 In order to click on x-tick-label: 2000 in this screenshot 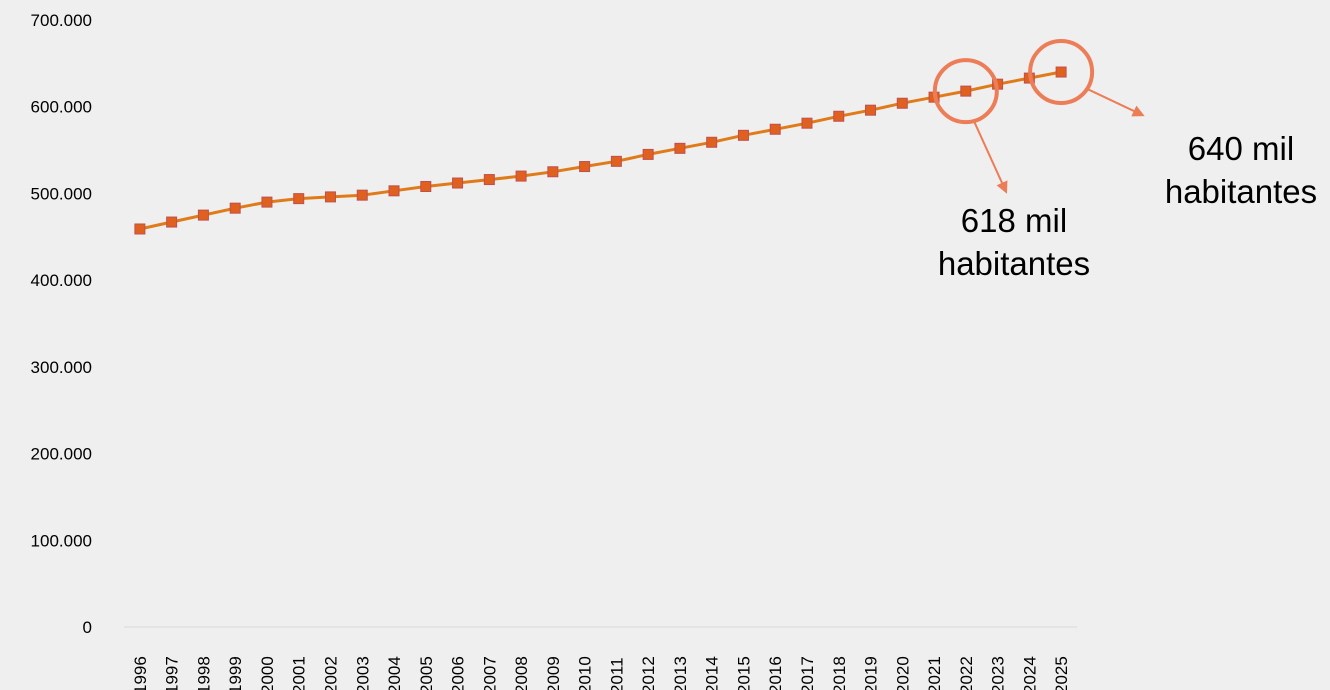, I will do `click(267, 673)`.